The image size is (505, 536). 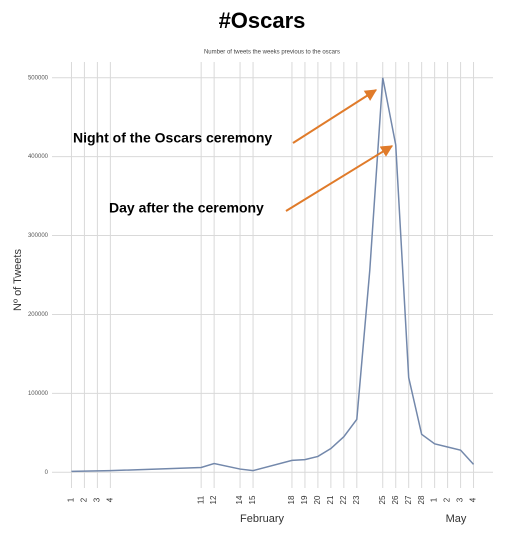 I want to click on x-tick-label: 22, so click(x=343, y=499).